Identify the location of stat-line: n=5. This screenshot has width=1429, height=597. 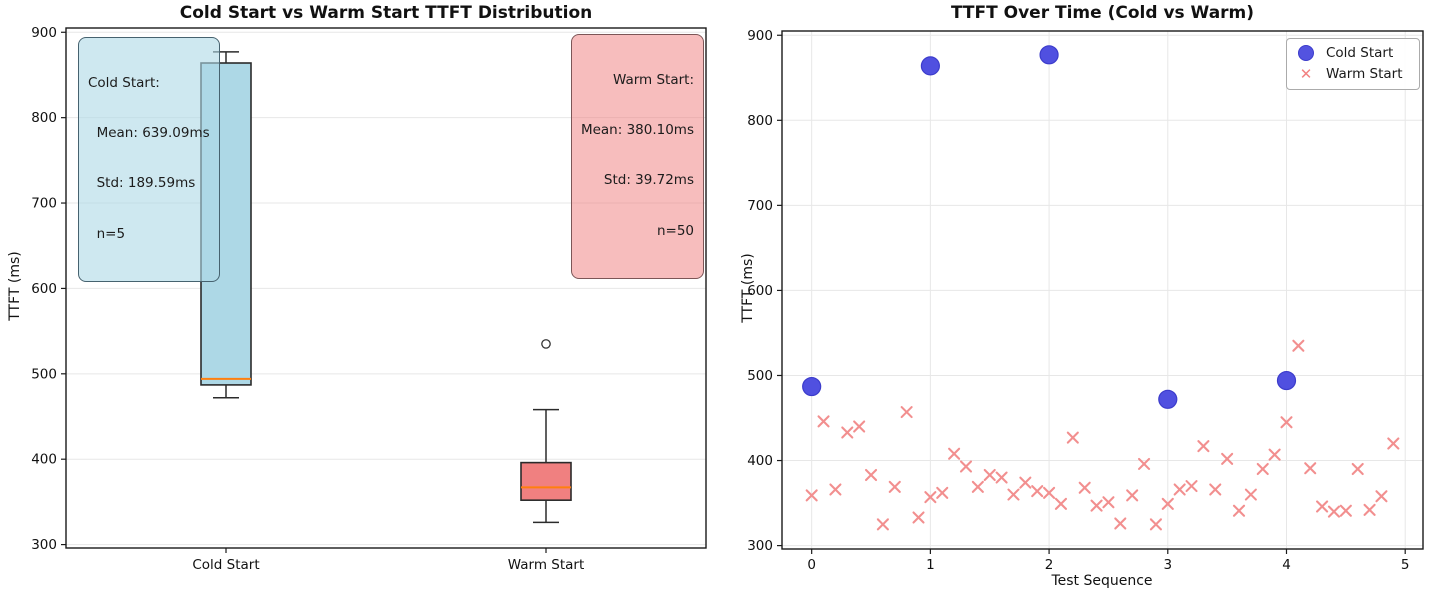
(107, 233).